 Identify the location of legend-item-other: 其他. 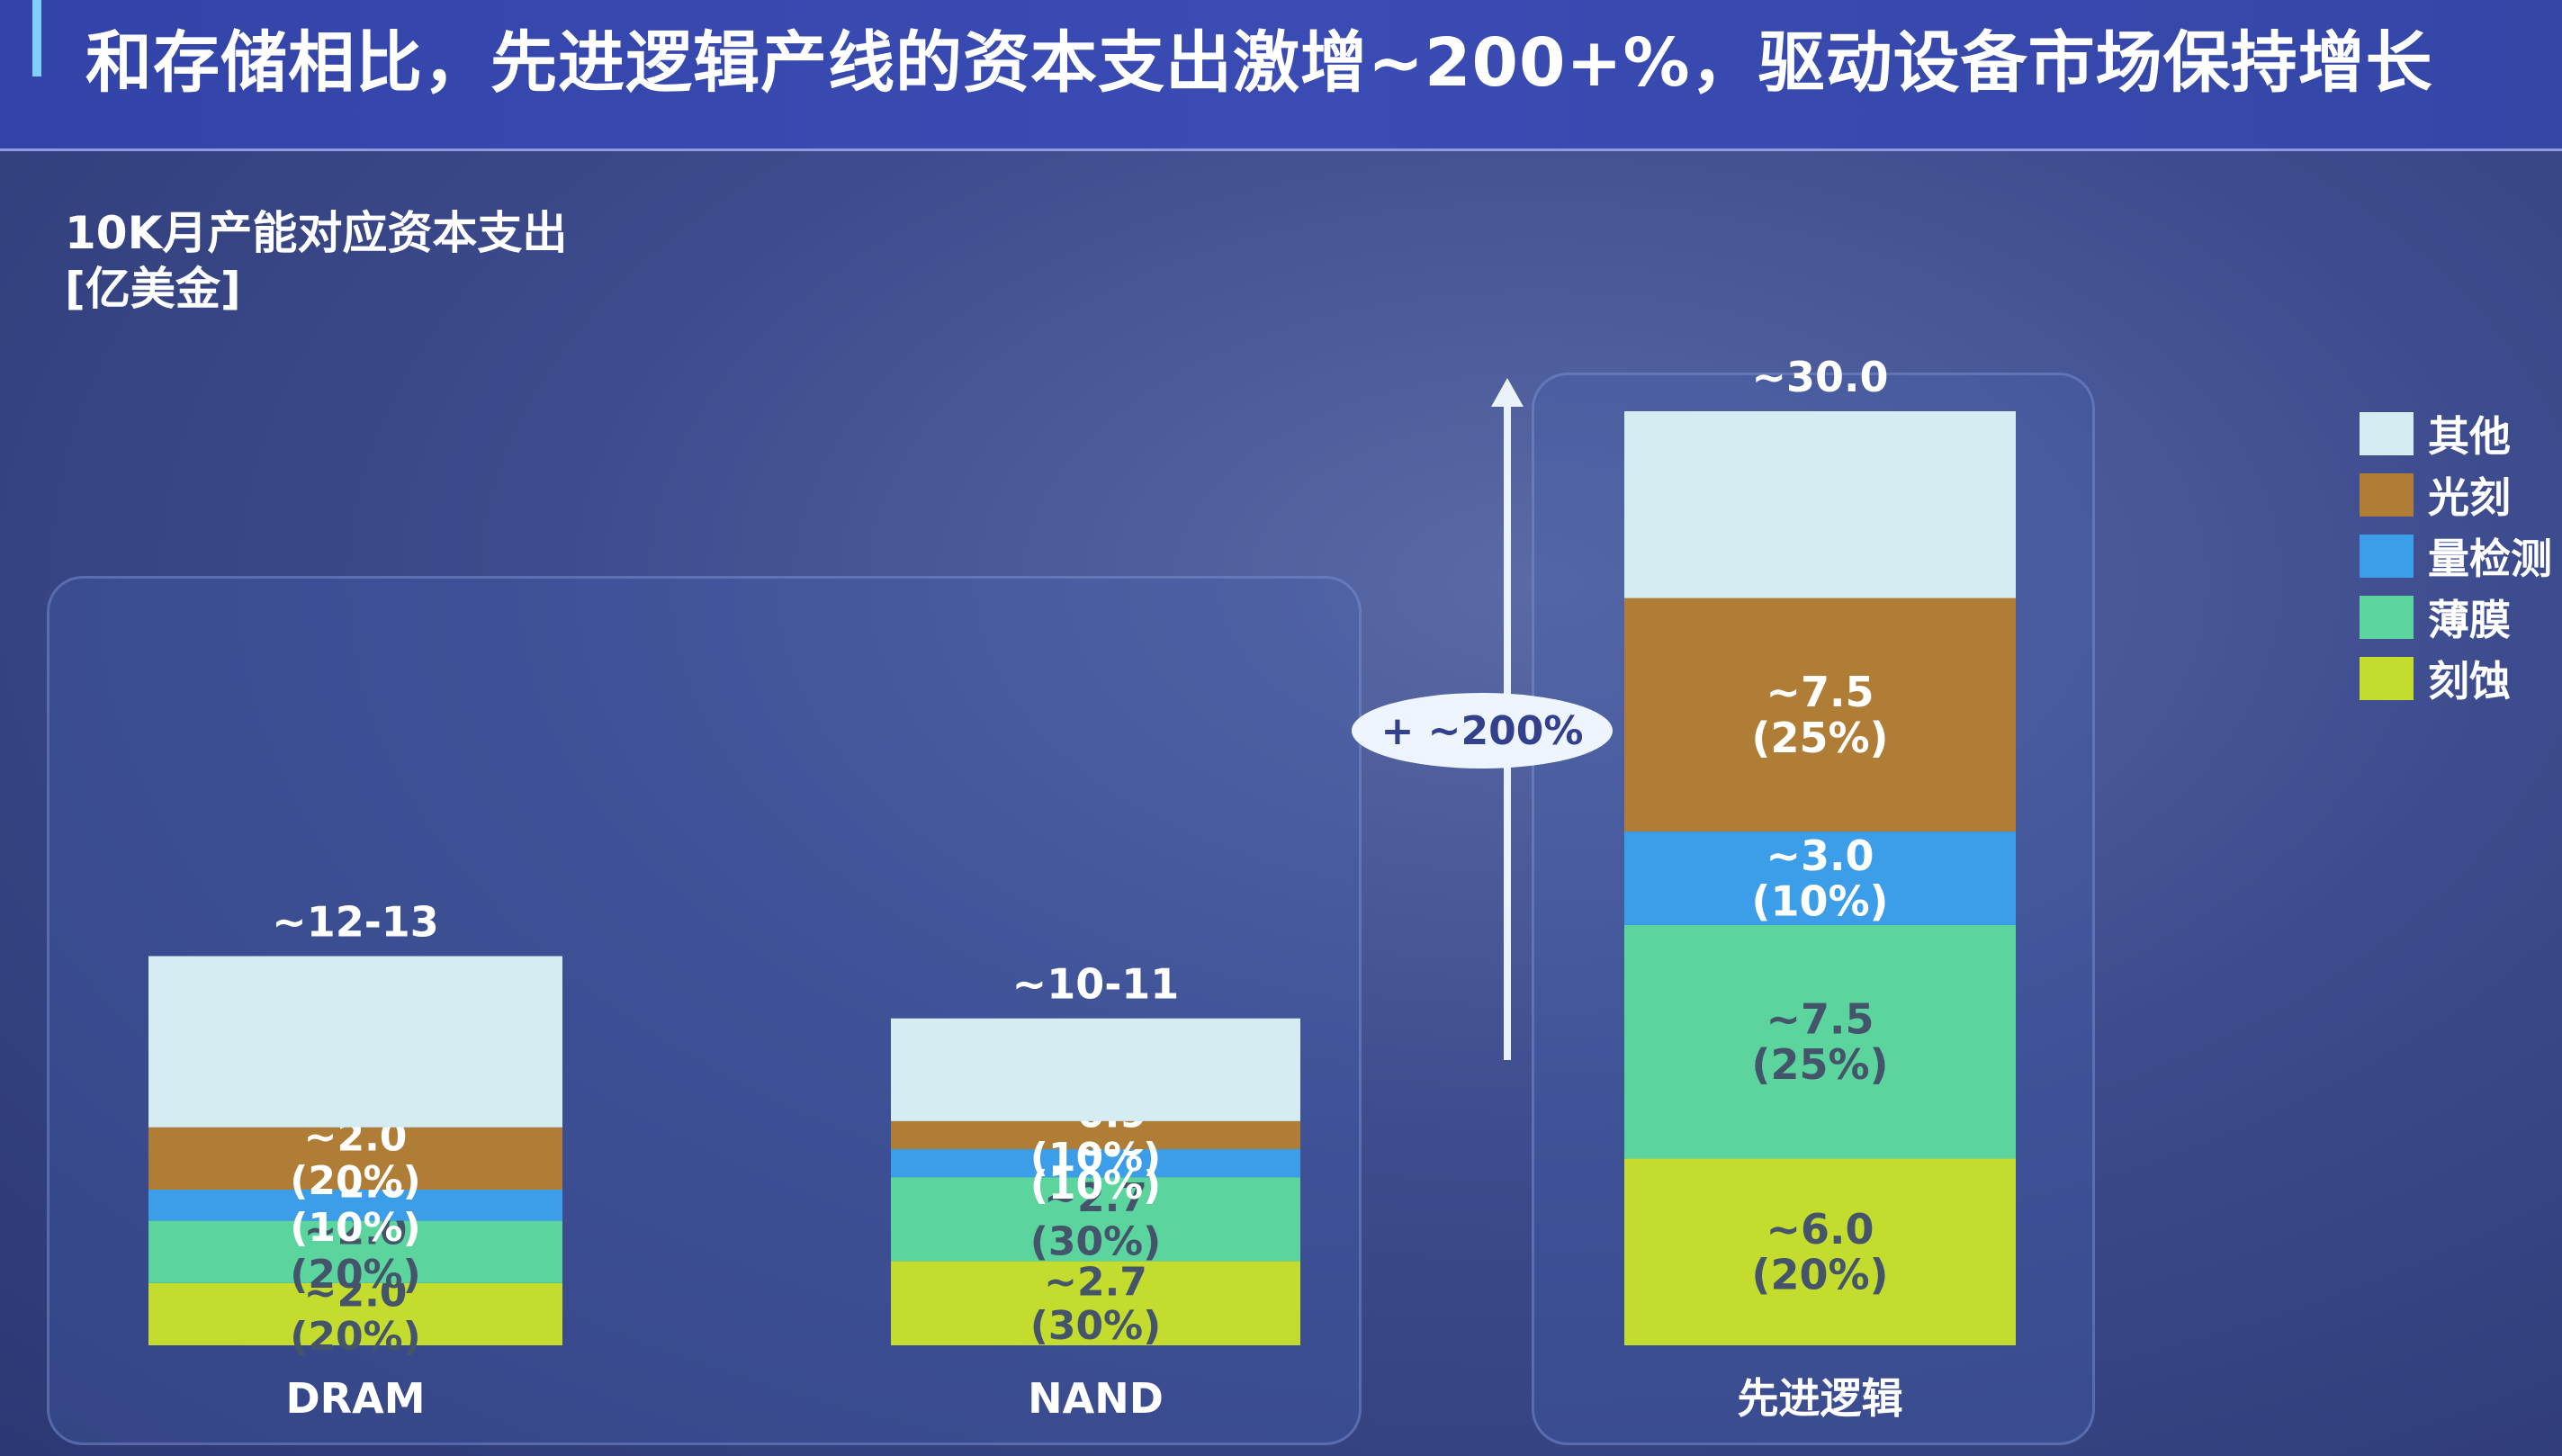
(2456, 433).